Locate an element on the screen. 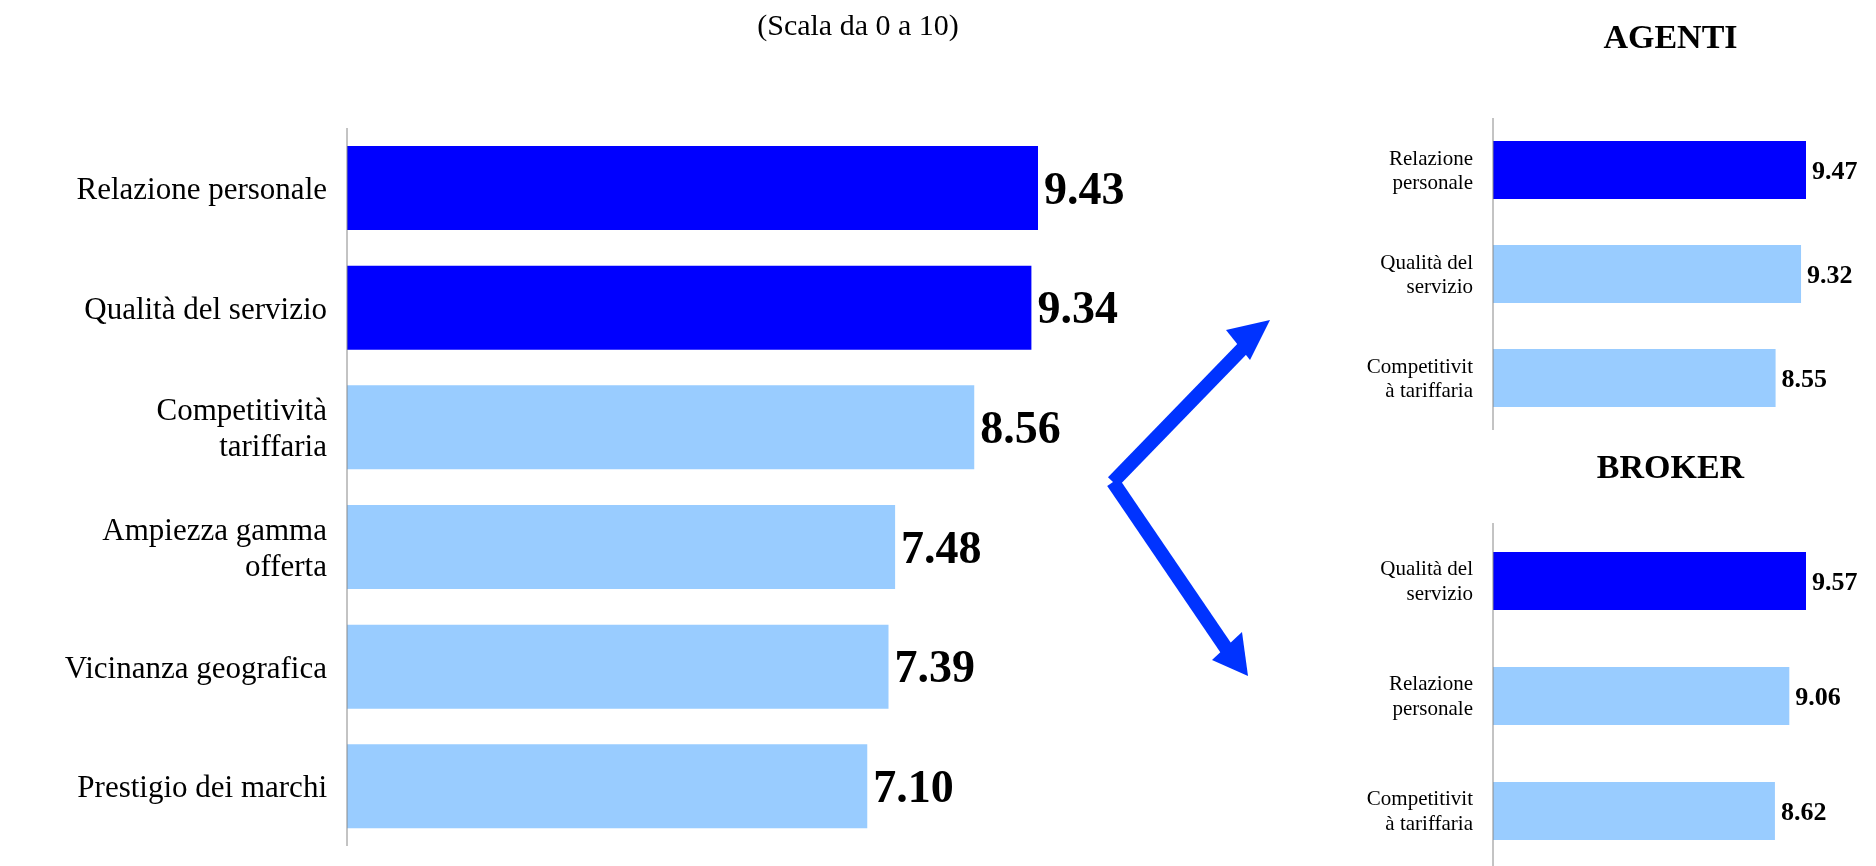  data-label: 9.06 is located at coordinates (1818, 696).